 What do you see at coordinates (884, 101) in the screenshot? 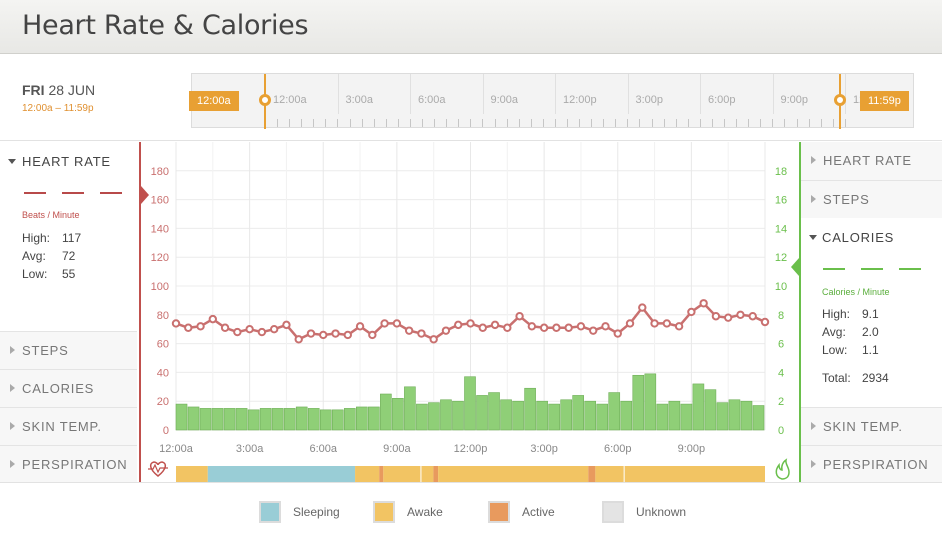
I see `range-end-flag: 11:59p` at bounding box center [884, 101].